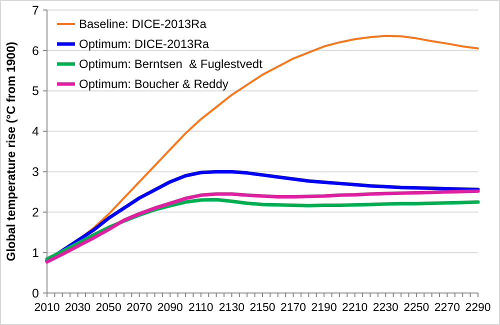  I want to click on x-tick-label: 2070, so click(139, 308).